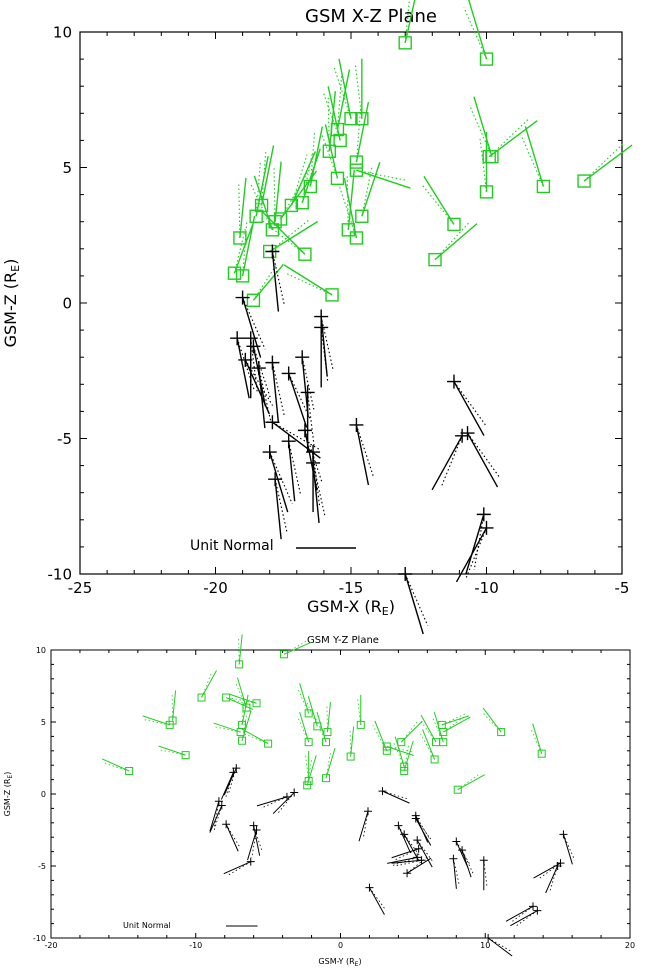 This screenshot has height=970, width=645. What do you see at coordinates (343, 640) in the screenshot?
I see `yz-chart-title: GSM Y-Z Plane` at bounding box center [343, 640].